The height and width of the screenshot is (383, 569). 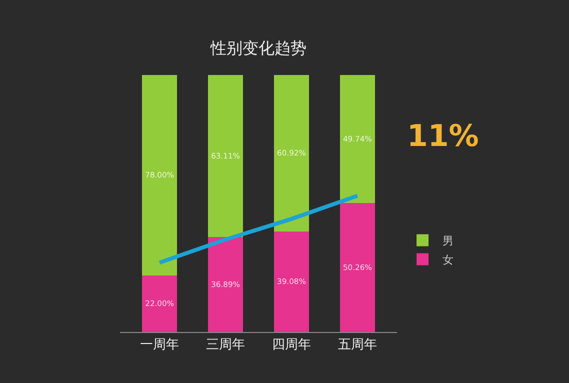 What do you see at coordinates (291, 345) in the screenshot?
I see `x-tick-label: 四周年` at bounding box center [291, 345].